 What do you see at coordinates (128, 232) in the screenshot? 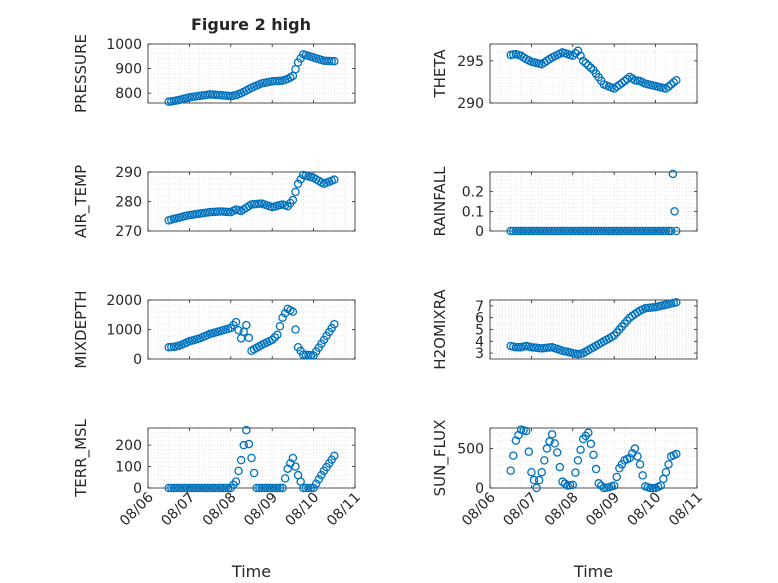
I see `y-tick-label: 270` at bounding box center [128, 232].